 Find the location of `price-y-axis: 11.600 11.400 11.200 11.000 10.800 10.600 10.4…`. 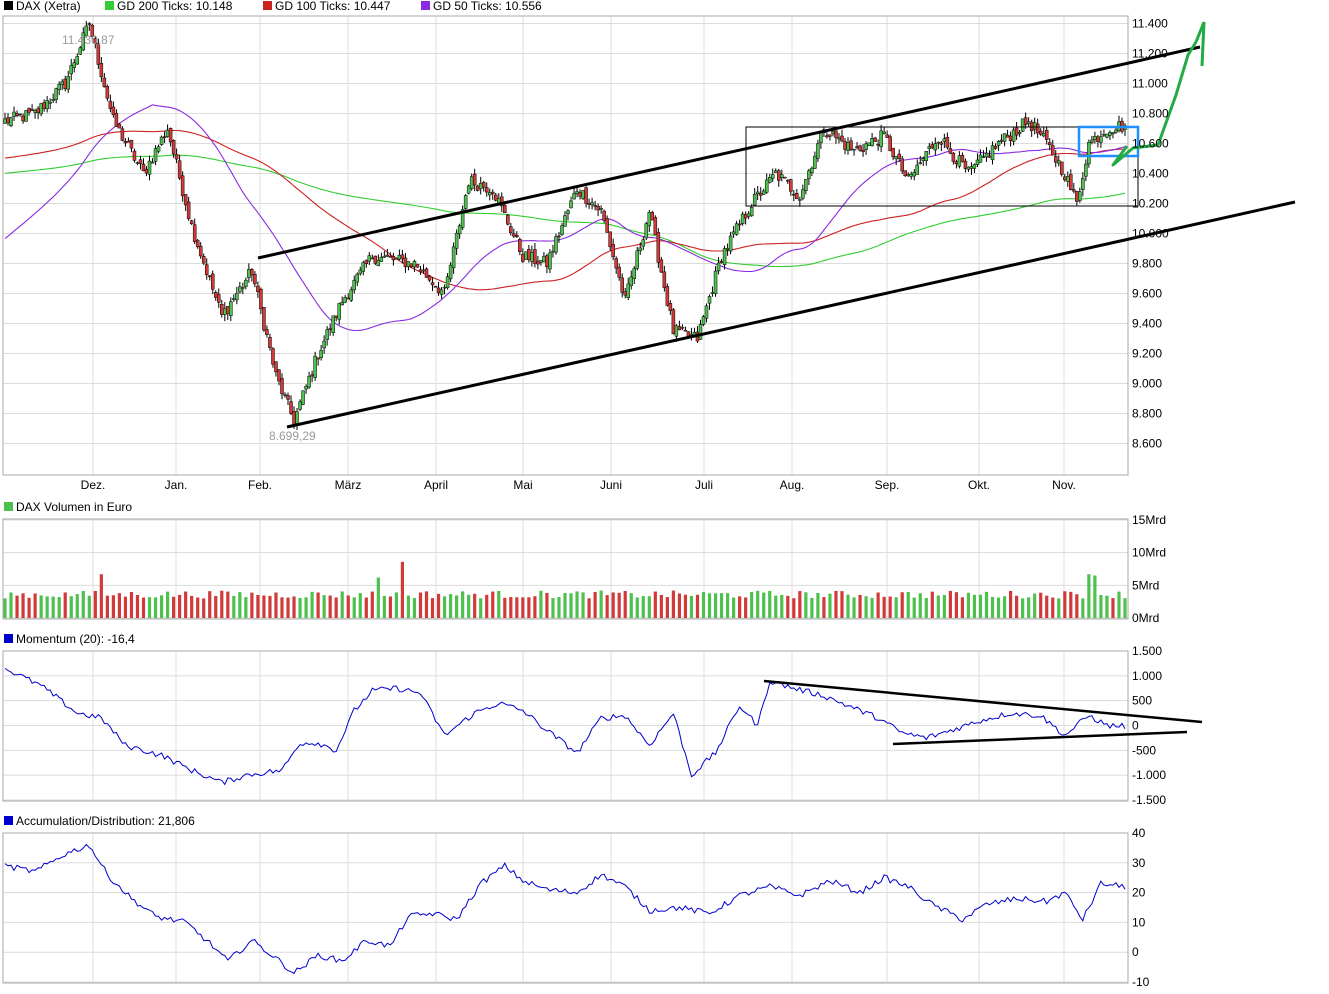

price-y-axis: 11.600 11.400 11.200 11.000 10.800 10.600 10.4… is located at coordinates (1150, 225).